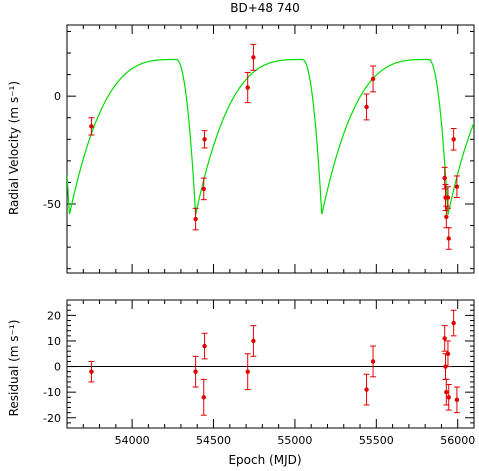  What do you see at coordinates (57, 367) in the screenshot?
I see `residual-y-tick-label: 0` at bounding box center [57, 367].